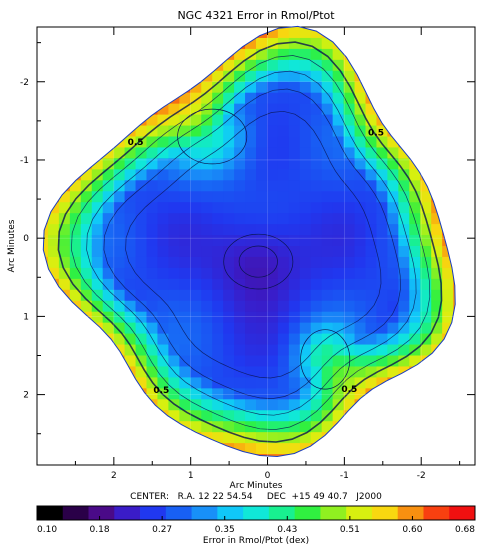  Describe the element at coordinates (256, 486) in the screenshot. I see `x-axis-label: Arc Minutes` at that location.